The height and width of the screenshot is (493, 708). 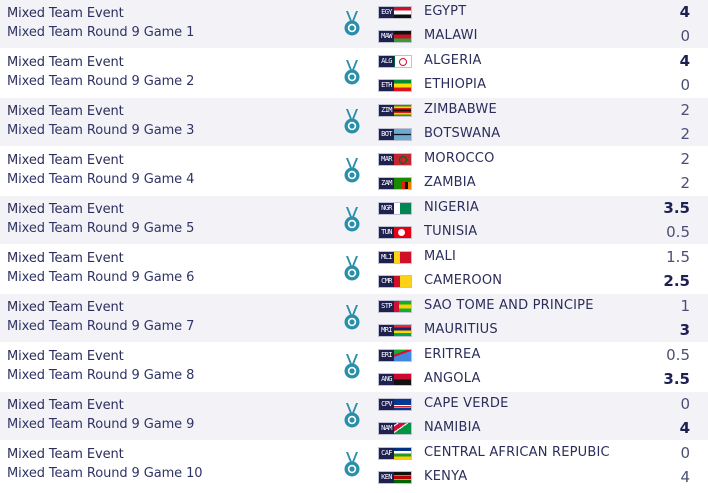 What do you see at coordinates (543, 209) in the screenshot?
I see `team-entry: NGR NIGERIA 3.5` at bounding box center [543, 209].